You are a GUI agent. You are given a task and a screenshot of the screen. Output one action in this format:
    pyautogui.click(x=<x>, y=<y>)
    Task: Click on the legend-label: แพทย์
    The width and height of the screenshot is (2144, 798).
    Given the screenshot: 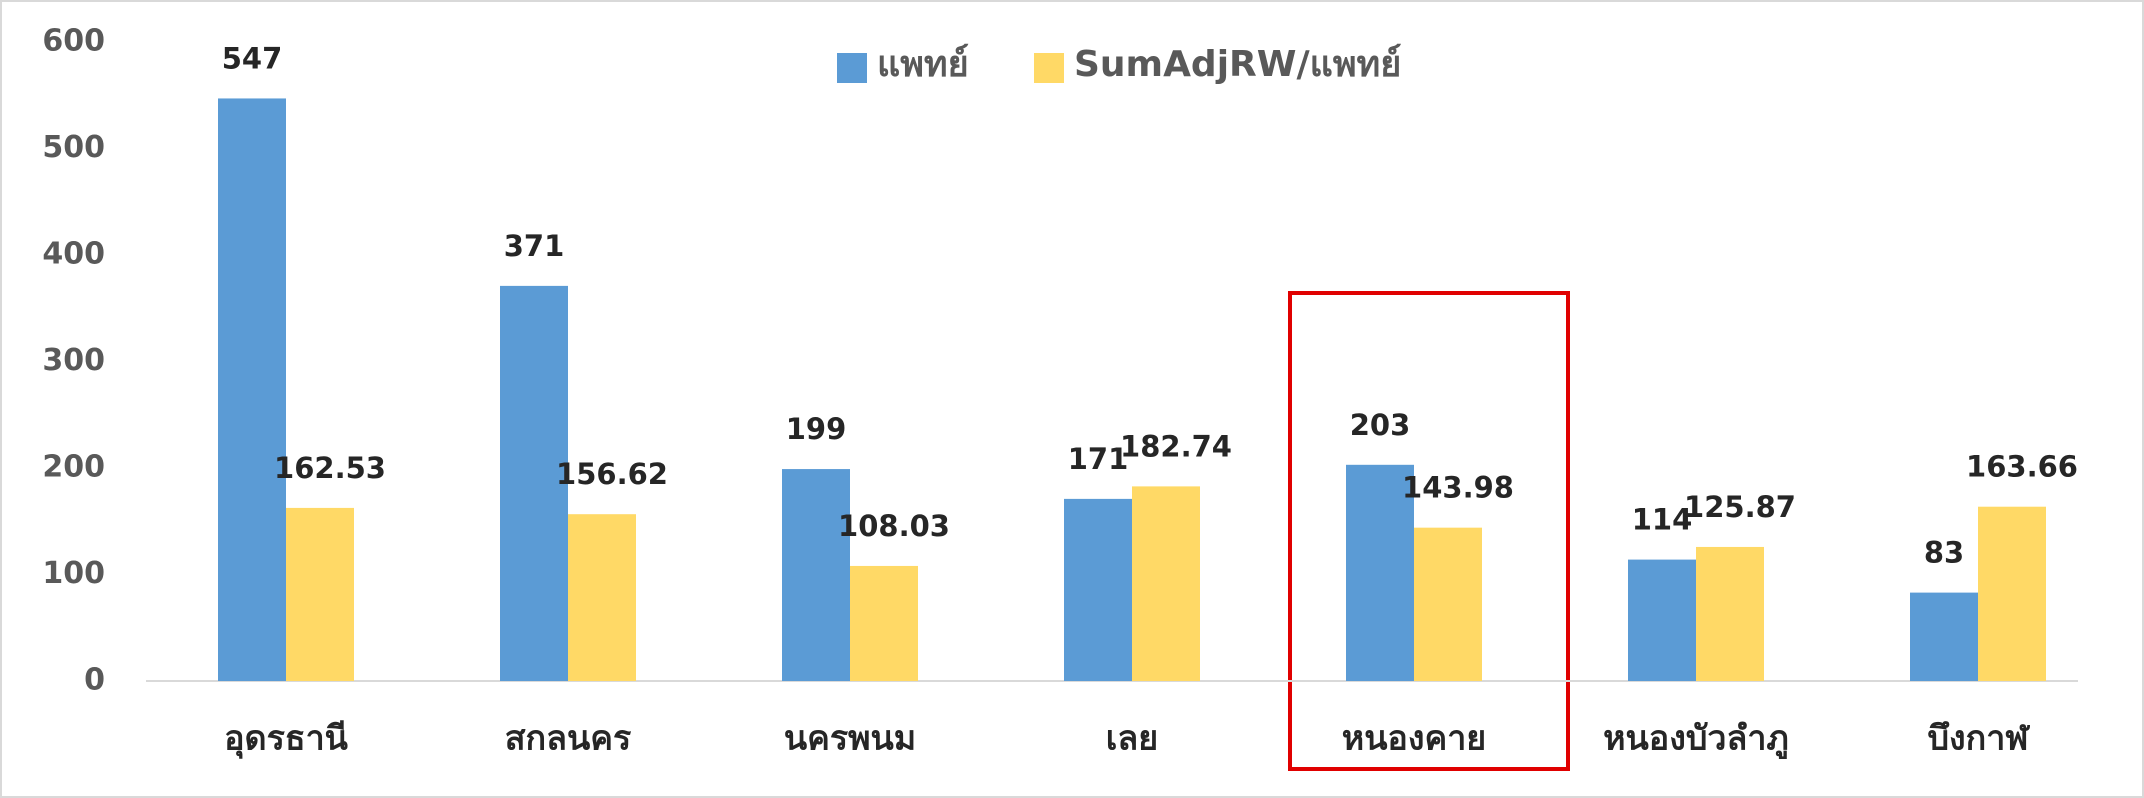 What is the action you would take?
    pyautogui.click(x=923, y=64)
    